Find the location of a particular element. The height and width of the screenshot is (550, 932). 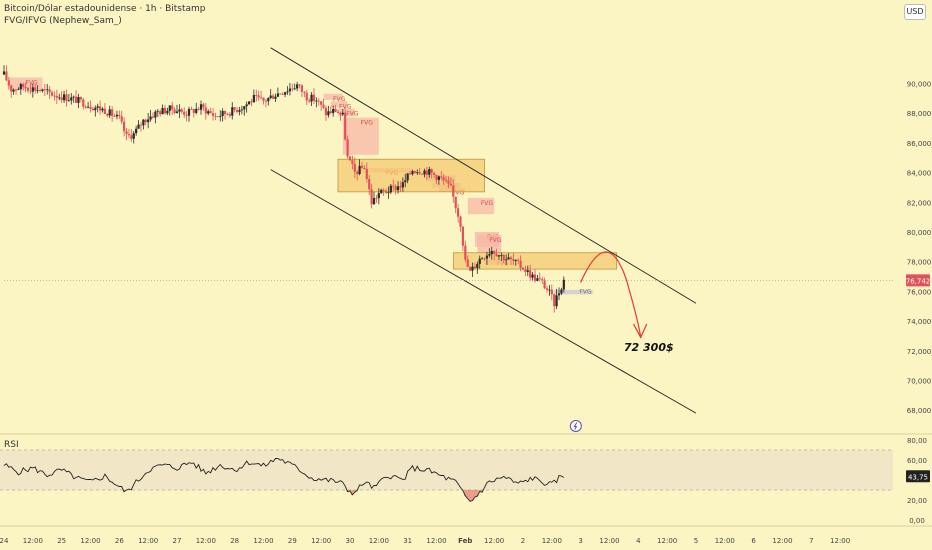

time-tick-label: 6 is located at coordinates (753, 541).